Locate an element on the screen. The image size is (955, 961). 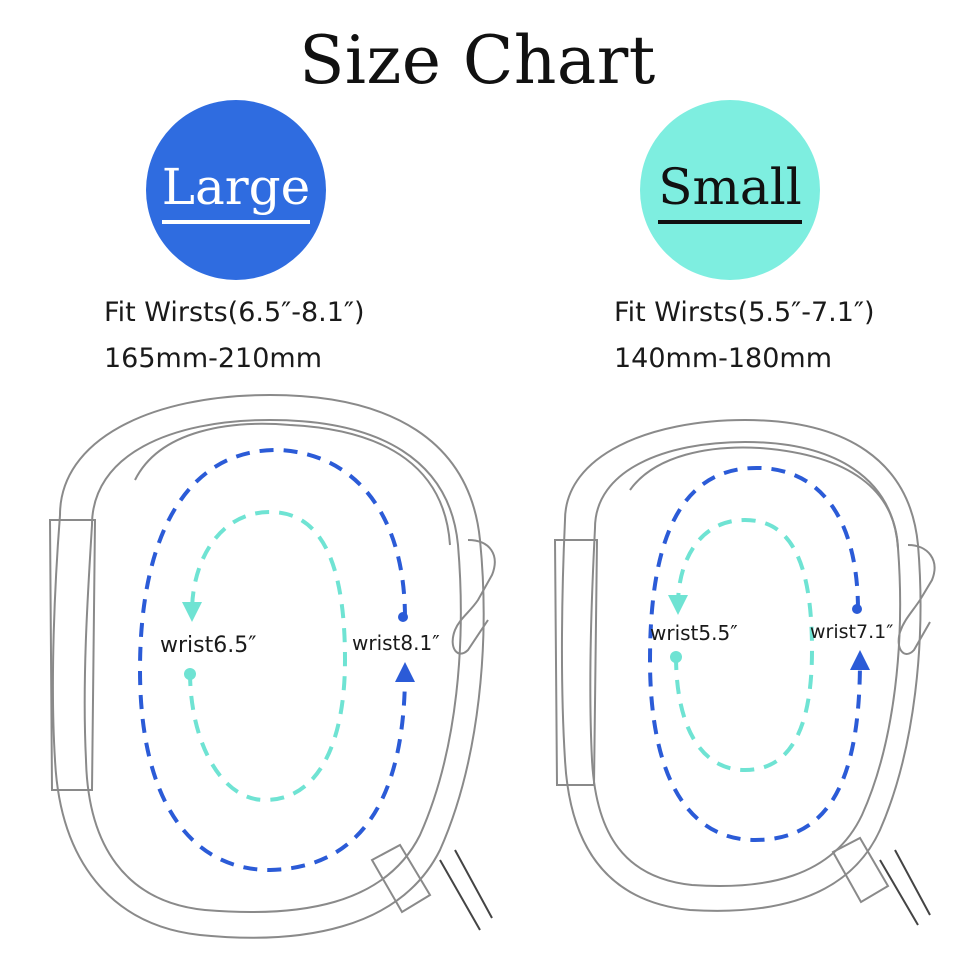
small-mm-range-text: 140mm-180mm is located at coordinates (723, 358).